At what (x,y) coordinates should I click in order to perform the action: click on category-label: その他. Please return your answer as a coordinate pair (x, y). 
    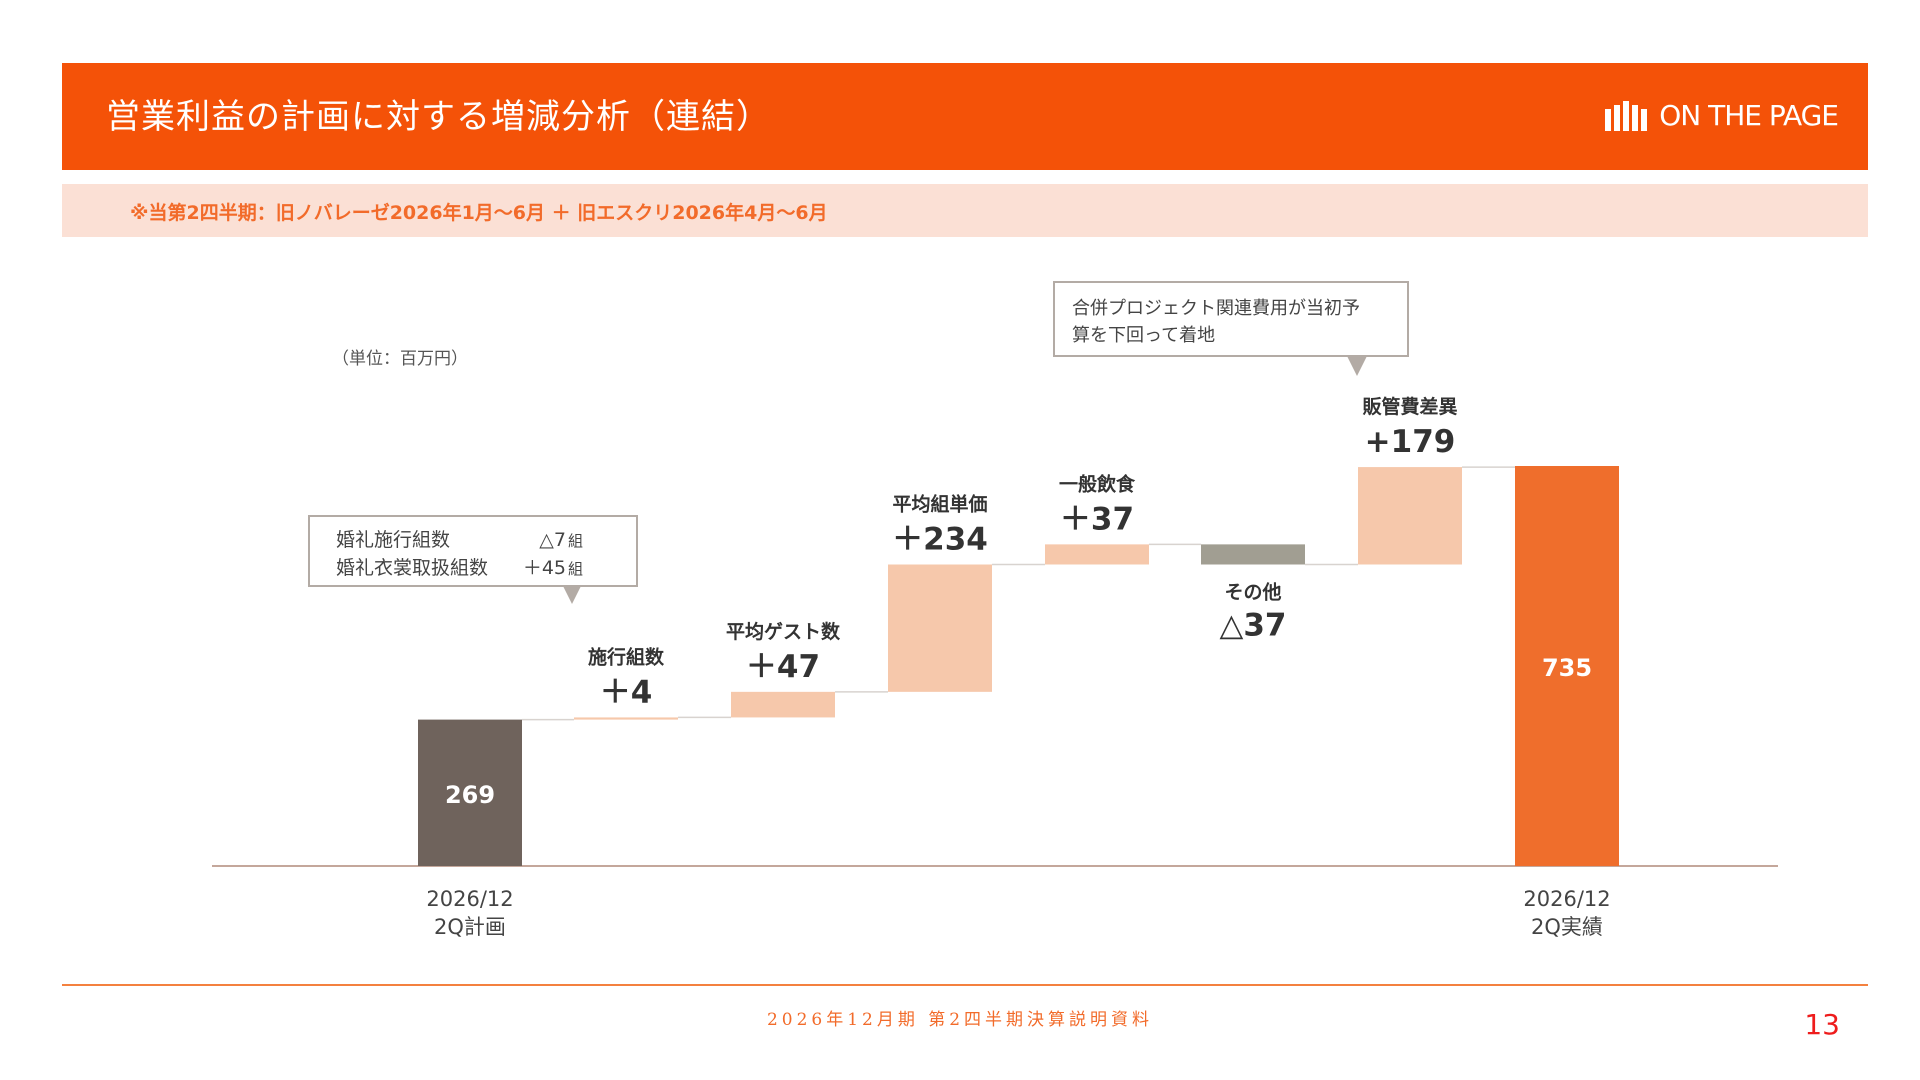
    Looking at the image, I should click on (1252, 592).